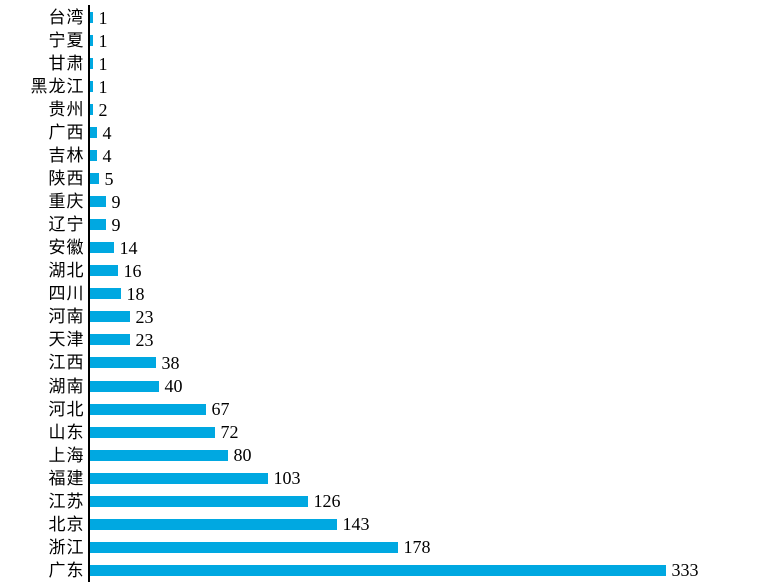 Image resolution: width=769 pixels, height=582 pixels. I want to click on category-label: 重庆, so click(66, 202).